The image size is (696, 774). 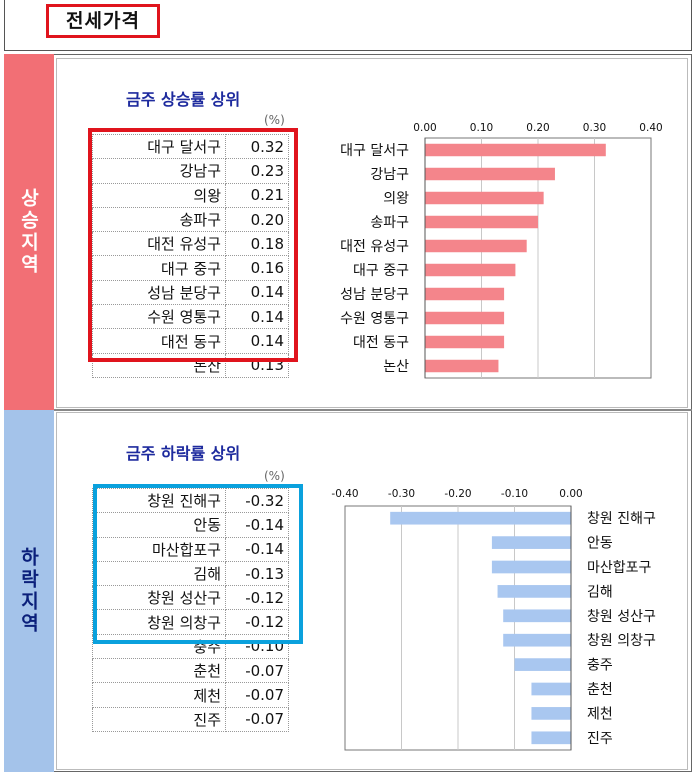 I want to click on rise-chart-tick-label: 0.30, so click(x=594, y=128).